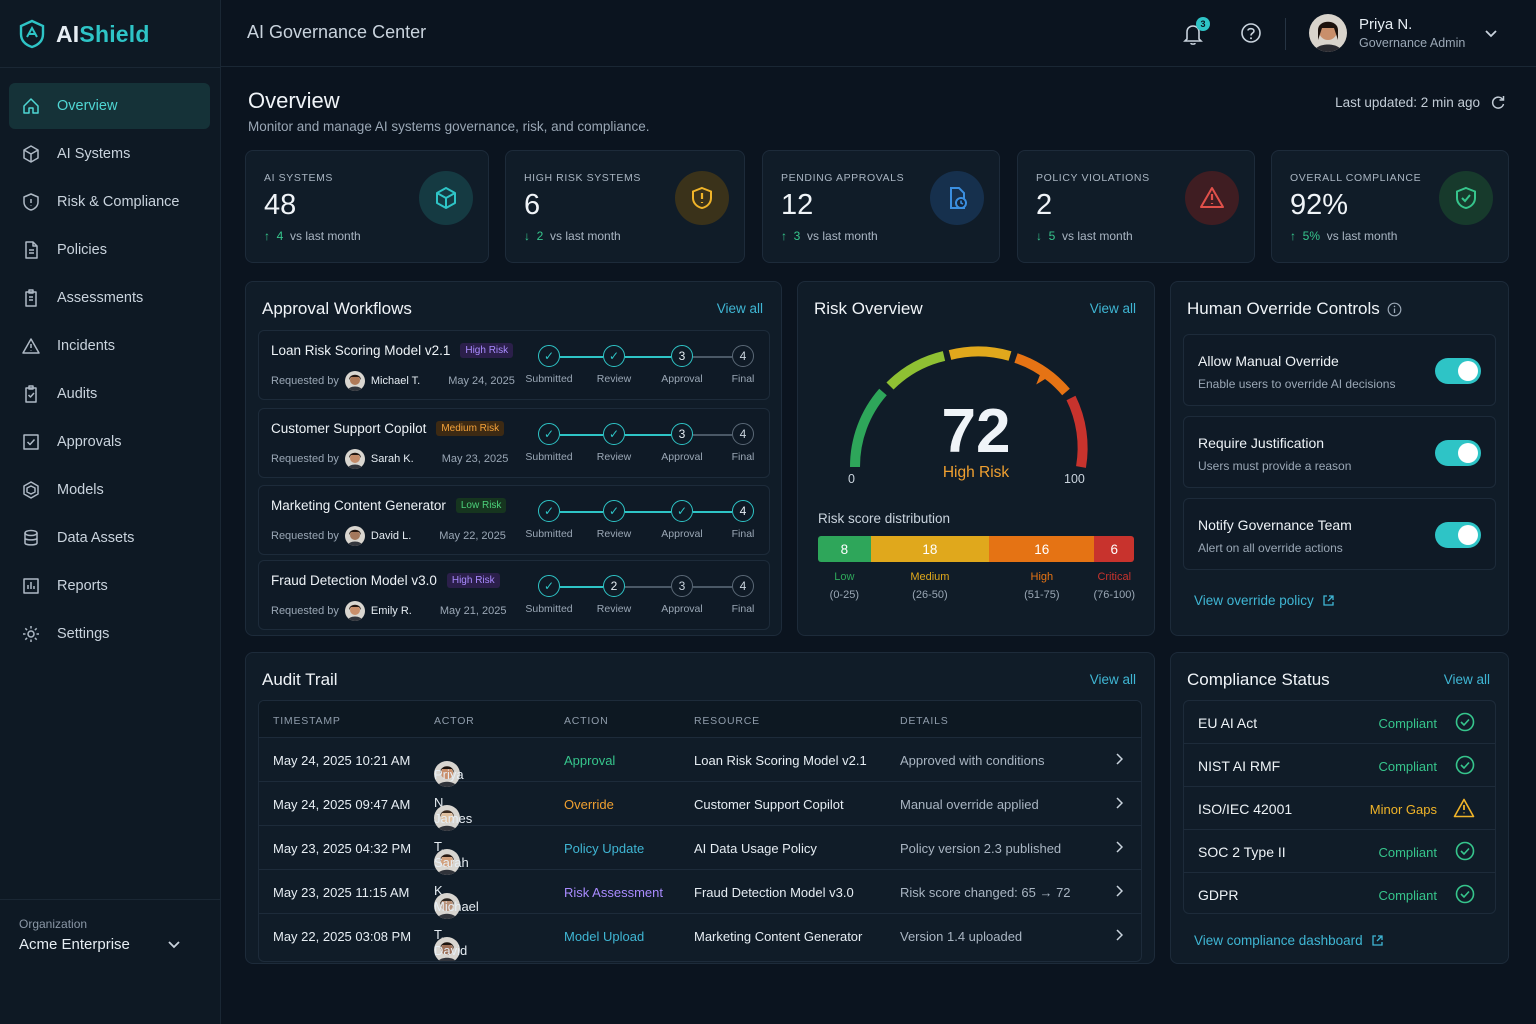 This screenshot has height=1024, width=1536. Describe the element at coordinates (1114, 549) in the screenshot. I see `distribution-segment-critical: 6` at that location.